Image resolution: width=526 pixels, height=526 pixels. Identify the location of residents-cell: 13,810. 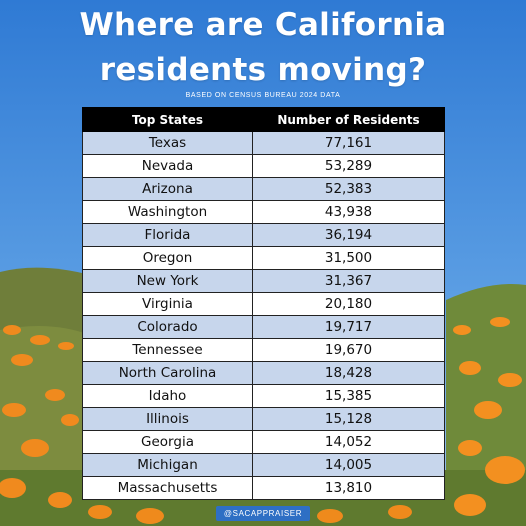
(348, 488).